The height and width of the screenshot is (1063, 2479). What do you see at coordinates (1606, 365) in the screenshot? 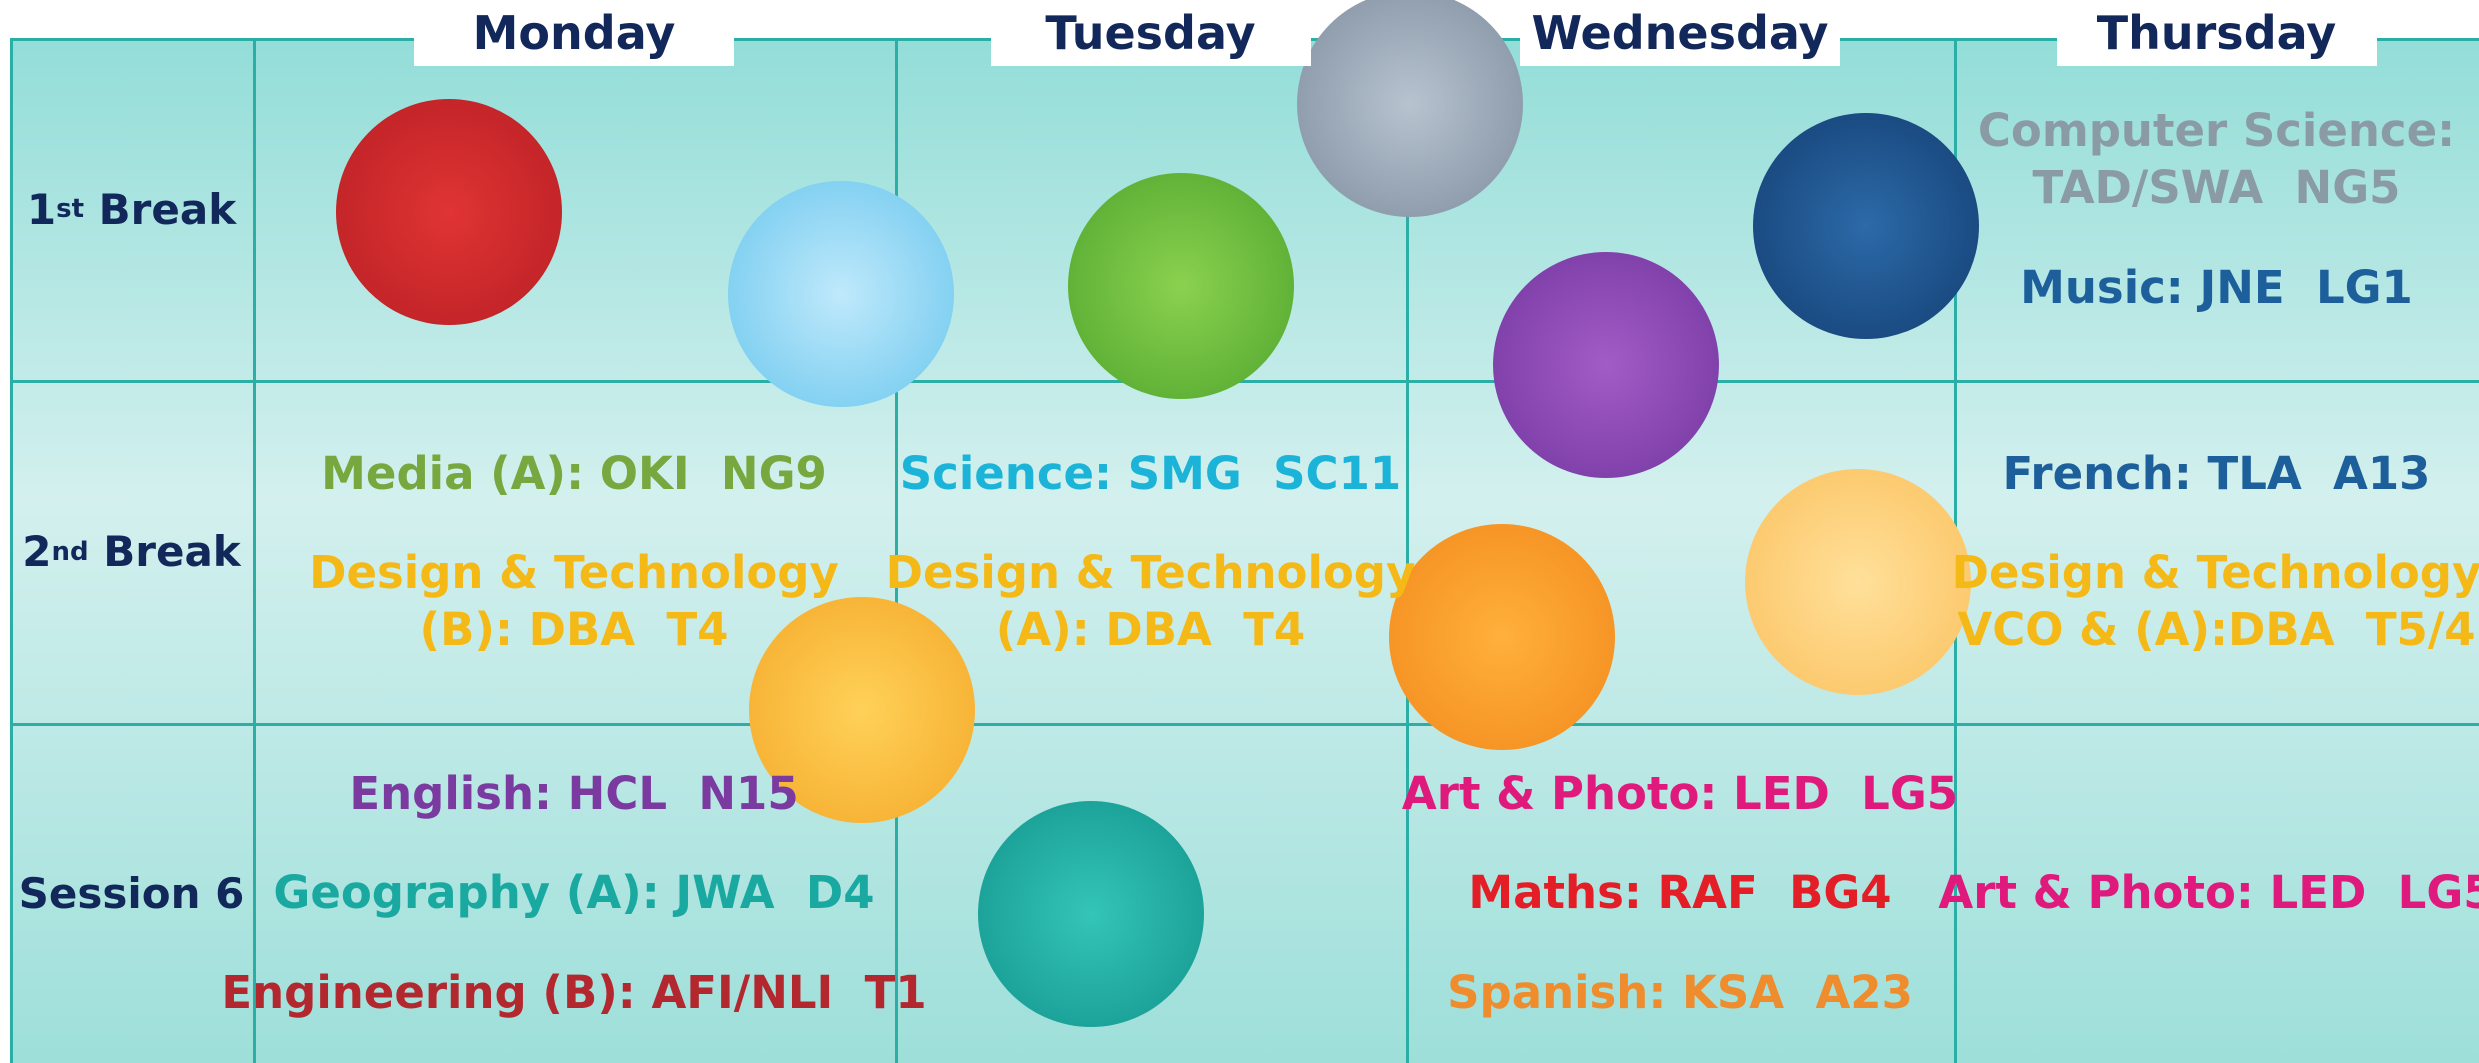
I see `icon-chemistry` at bounding box center [1606, 365].